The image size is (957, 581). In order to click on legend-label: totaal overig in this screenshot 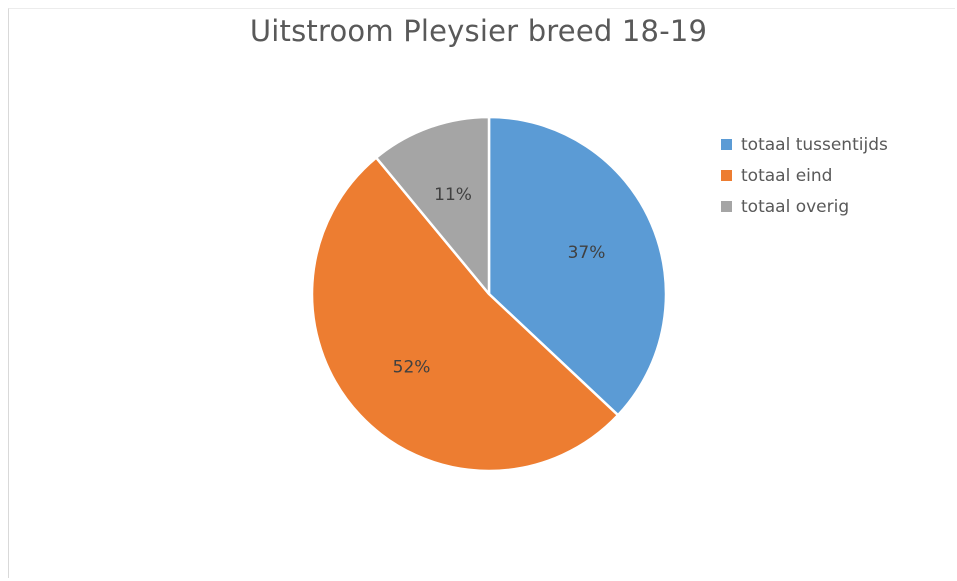, I will do `click(795, 207)`.